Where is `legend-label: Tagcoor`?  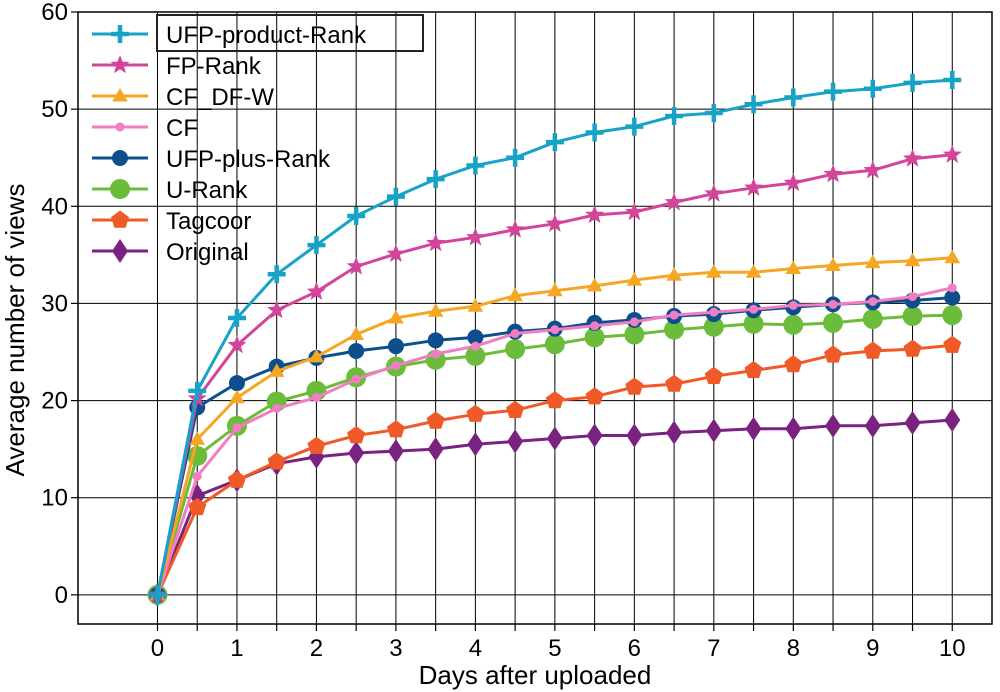 legend-label: Tagcoor is located at coordinates (208, 221).